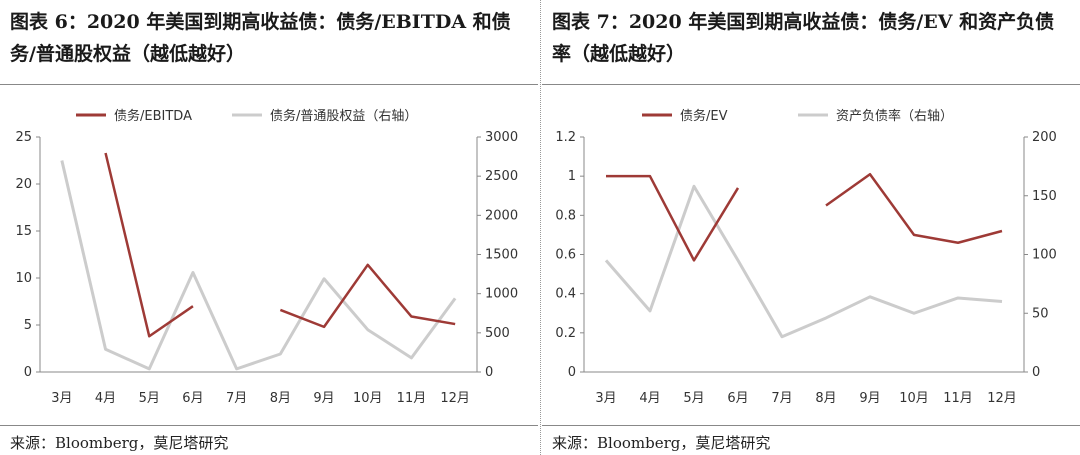 This screenshot has width=1080, height=455. I want to click on right-left-tick-label: 0.6, so click(565, 255).